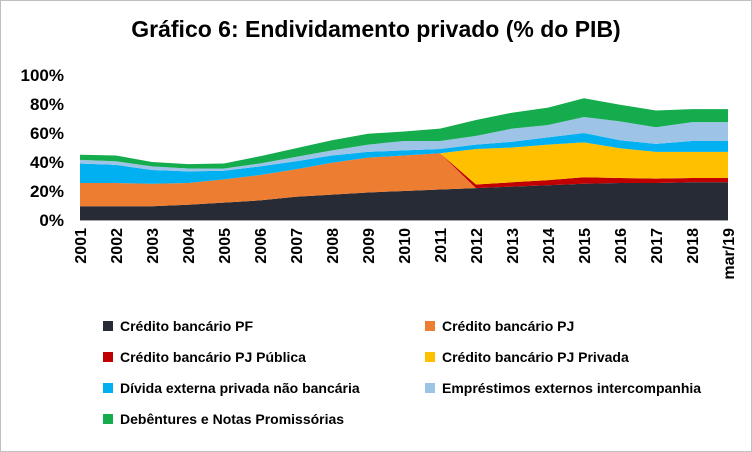  Describe the element at coordinates (189, 246) in the screenshot. I see `x-tick-label: 2004` at that location.